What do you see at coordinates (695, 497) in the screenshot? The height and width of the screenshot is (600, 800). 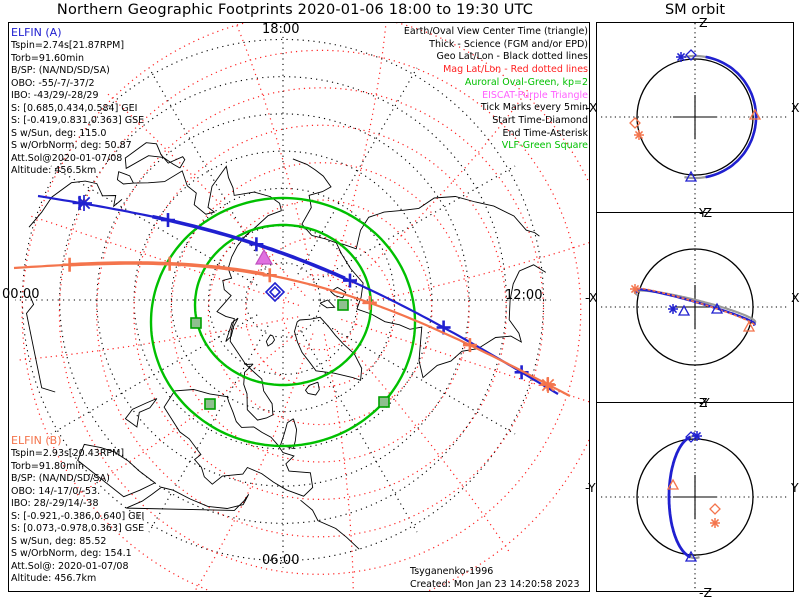 I see `sm-panel-yz` at bounding box center [695, 497].